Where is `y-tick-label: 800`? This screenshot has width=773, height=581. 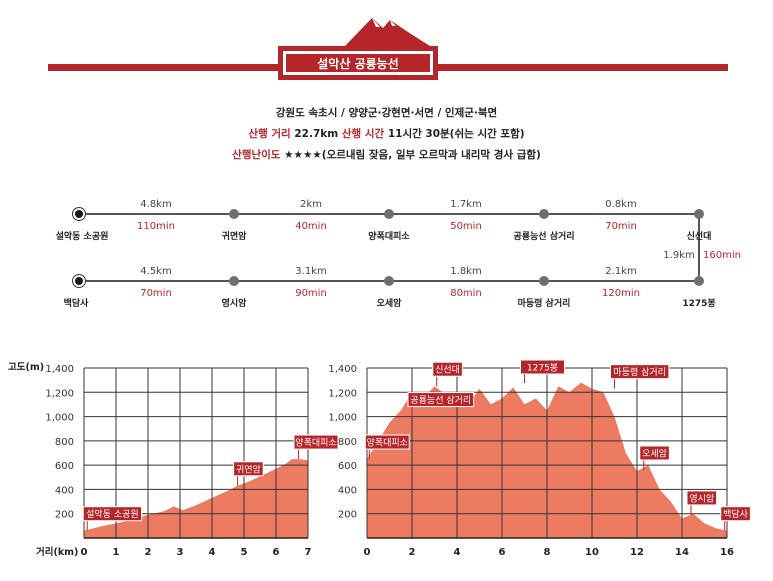
y-tick-label: 800 is located at coordinates (64, 442).